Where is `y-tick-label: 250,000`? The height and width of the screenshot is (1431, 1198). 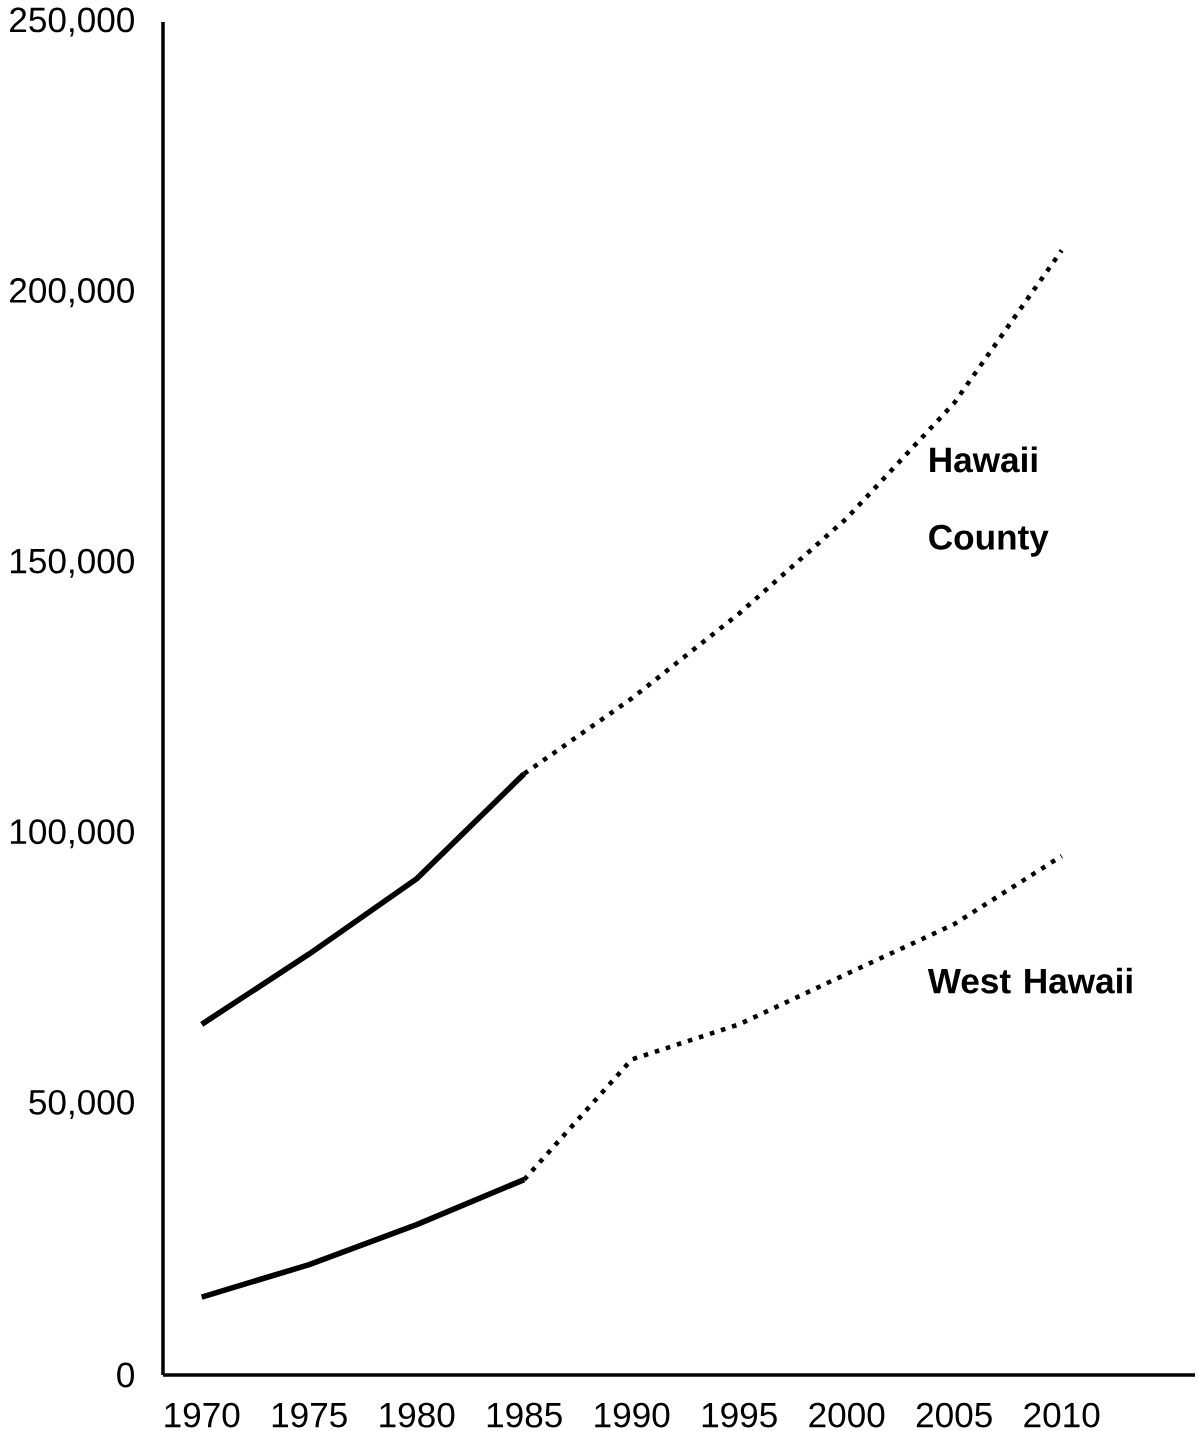
y-tick-label: 250,000 is located at coordinates (72, 22).